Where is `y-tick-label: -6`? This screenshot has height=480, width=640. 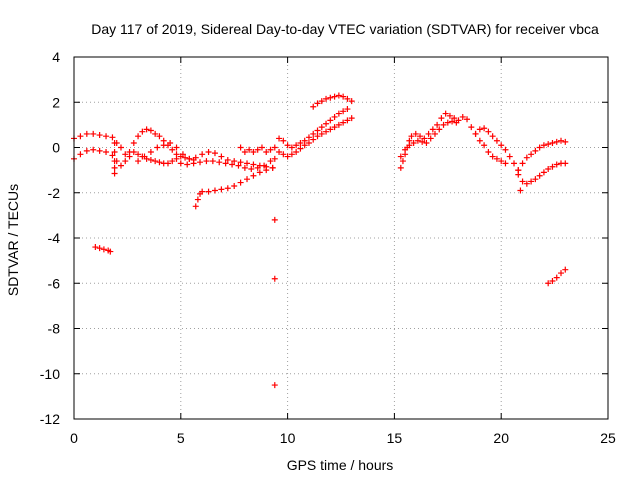
y-tick-label: -6 is located at coordinates (54, 283).